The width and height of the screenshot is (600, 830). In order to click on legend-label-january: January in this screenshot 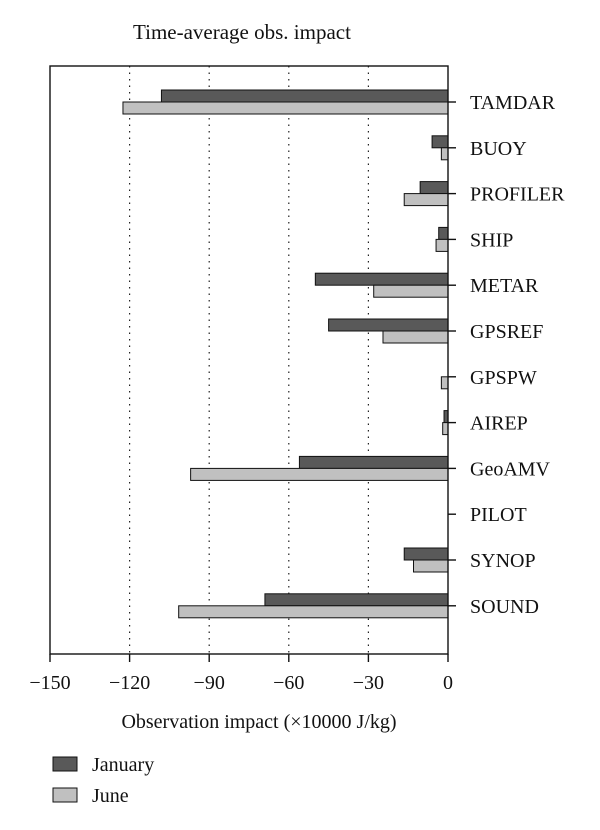, I will do `click(123, 765)`.